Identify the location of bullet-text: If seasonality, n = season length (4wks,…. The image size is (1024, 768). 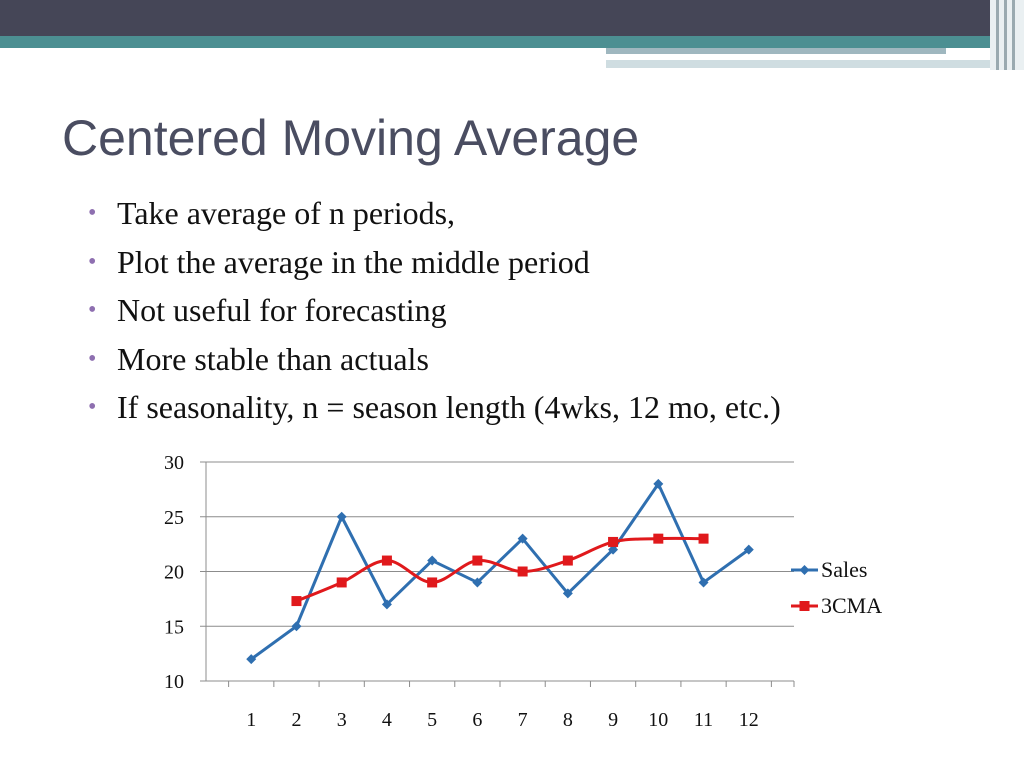
(449, 407).